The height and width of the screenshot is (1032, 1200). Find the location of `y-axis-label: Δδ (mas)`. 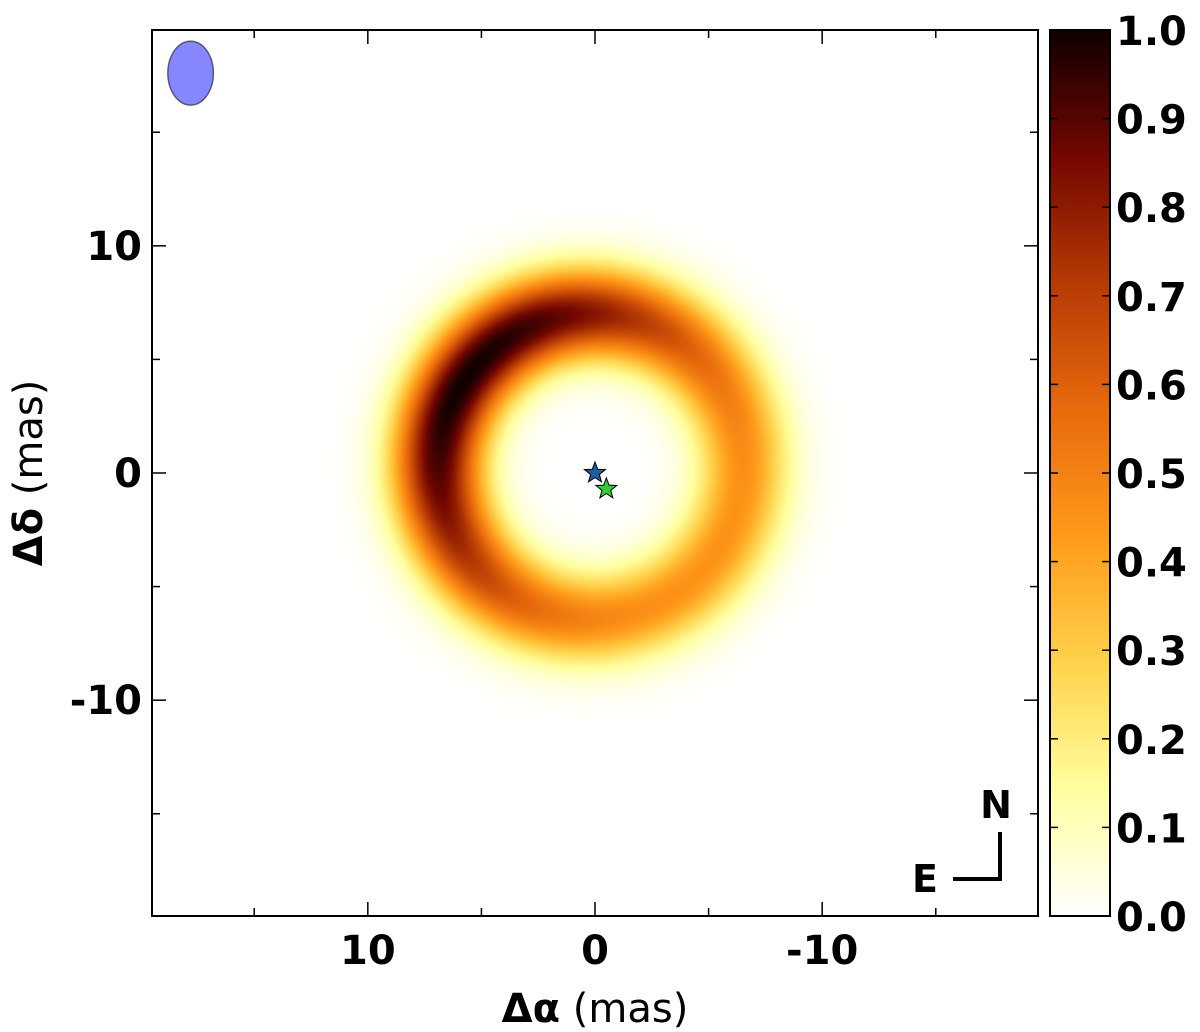

y-axis-label: Δδ (mas) is located at coordinates (29, 473).